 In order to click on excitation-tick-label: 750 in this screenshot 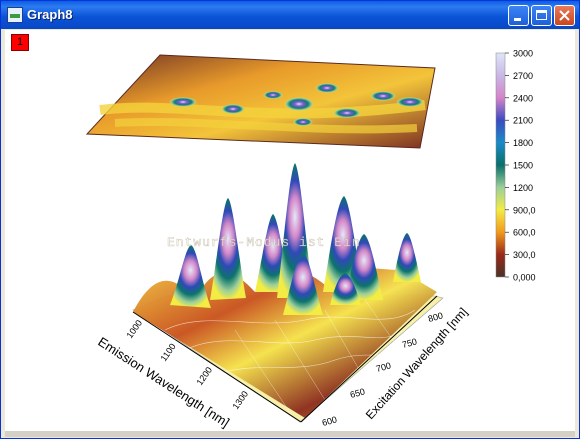, I will do `click(409, 343)`.